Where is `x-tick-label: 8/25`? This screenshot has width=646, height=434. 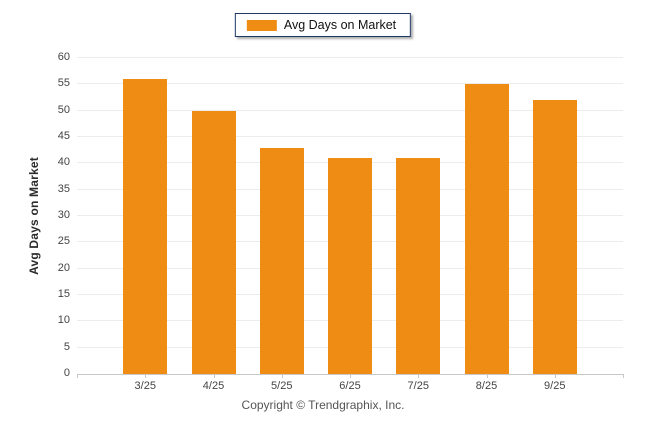
x-tick-label: 8/25 is located at coordinates (486, 386).